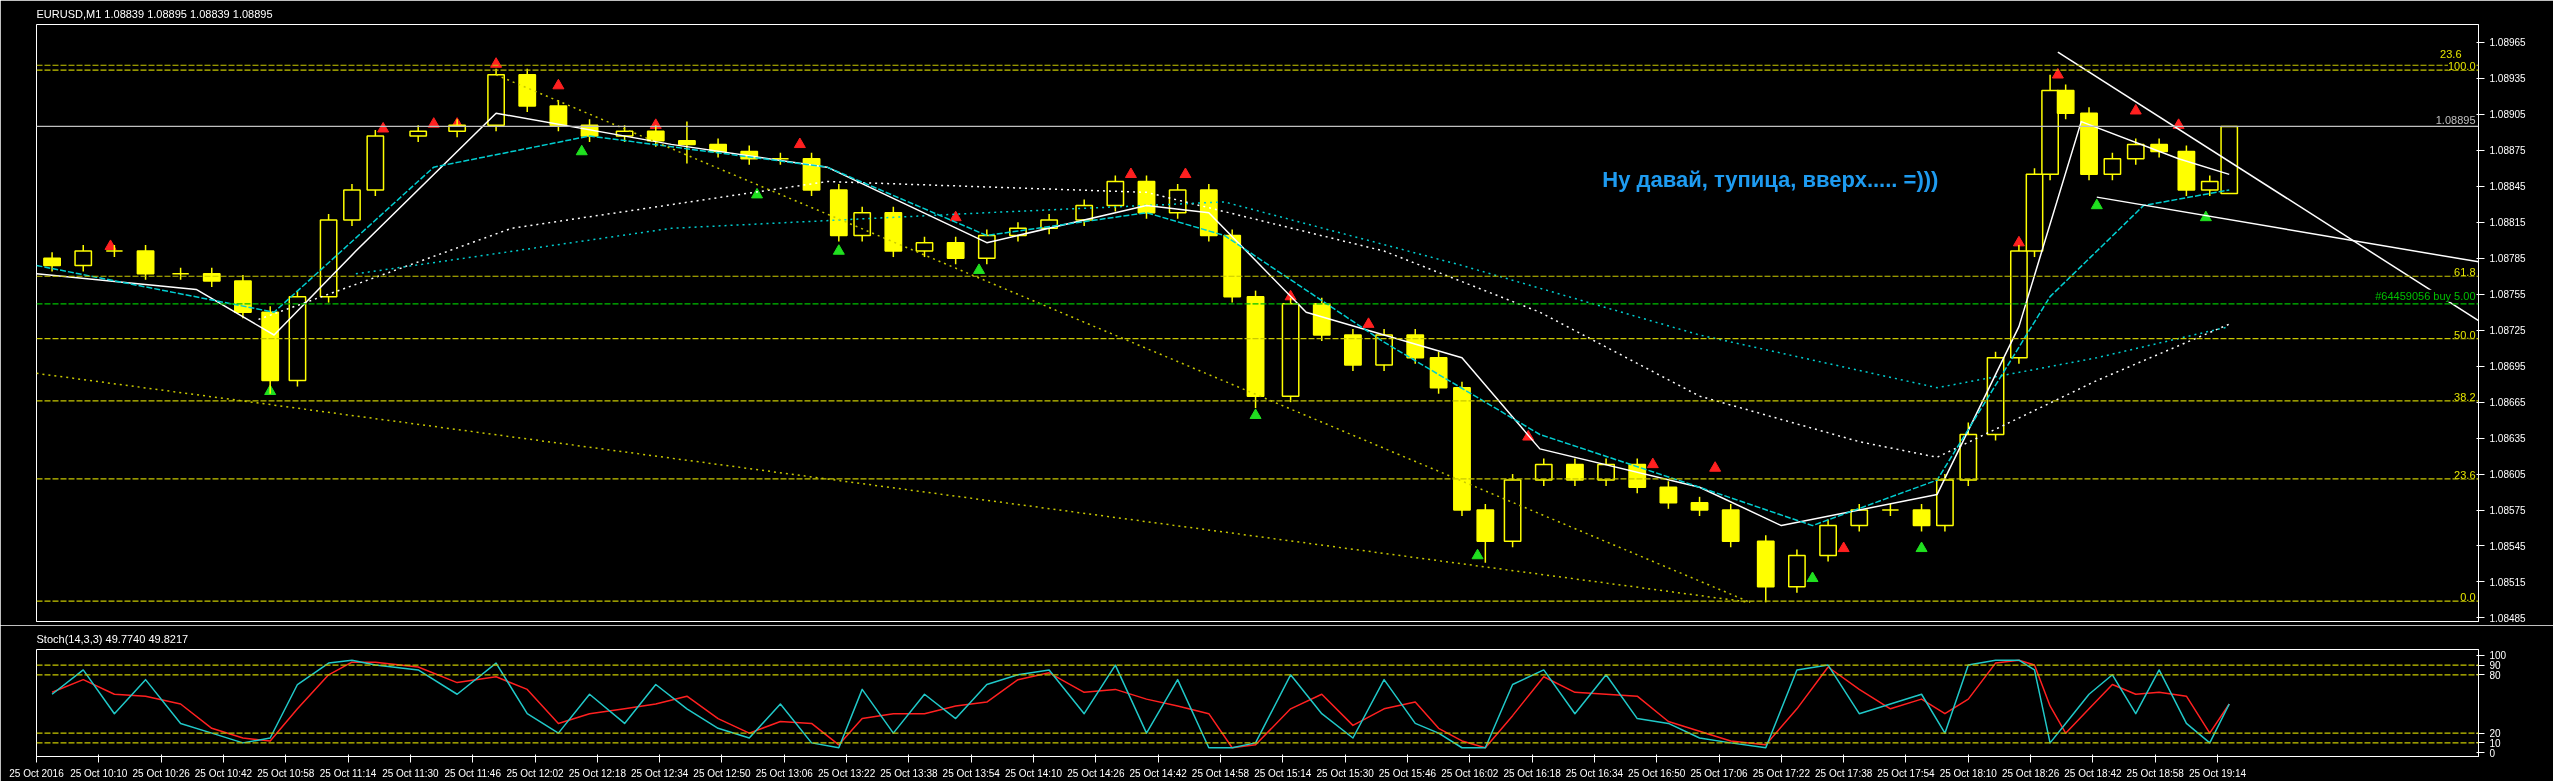  I want to click on y-tick-label: 1.08485, so click(2508, 618).